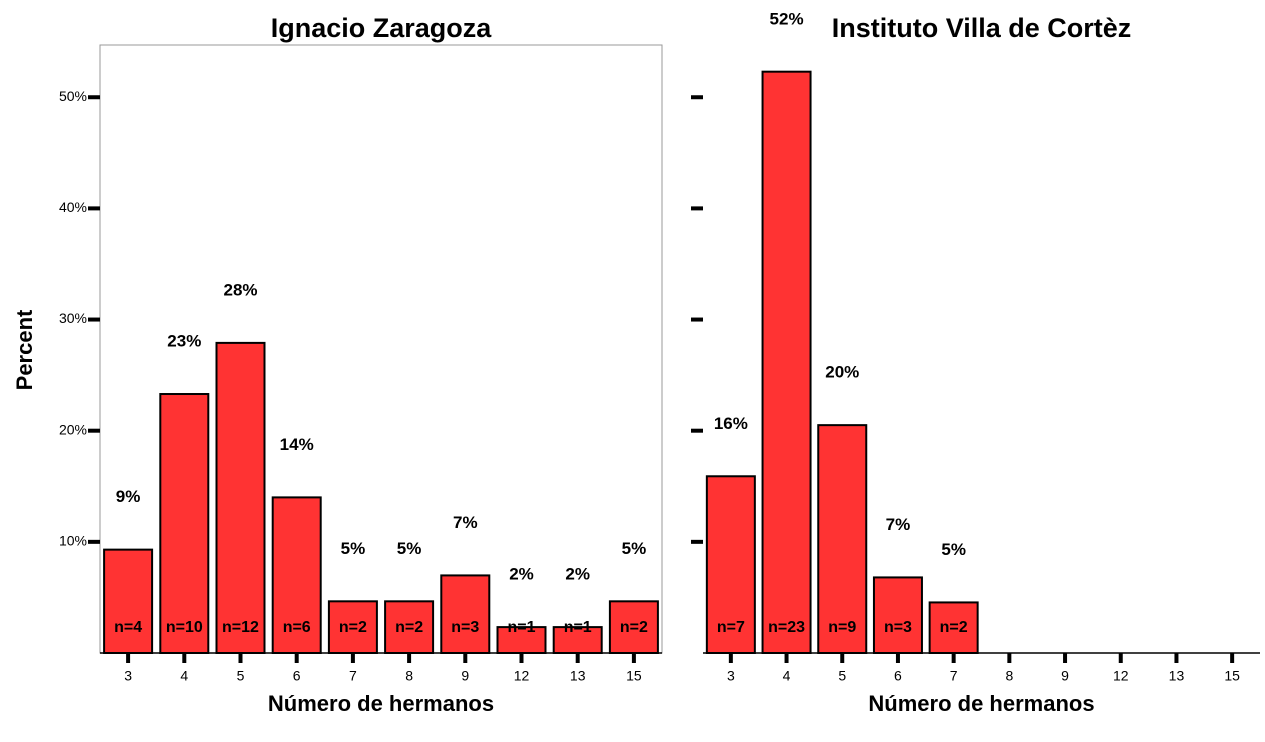  I want to click on chart-title: Ignacio Zaragoza, so click(382, 28).